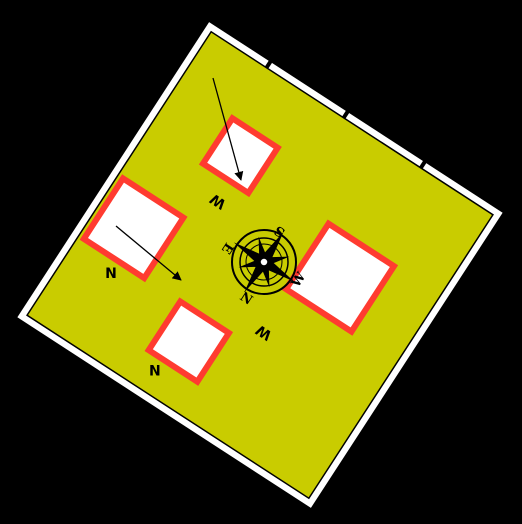  I want to click on edge-ticks, so click(346, 114).